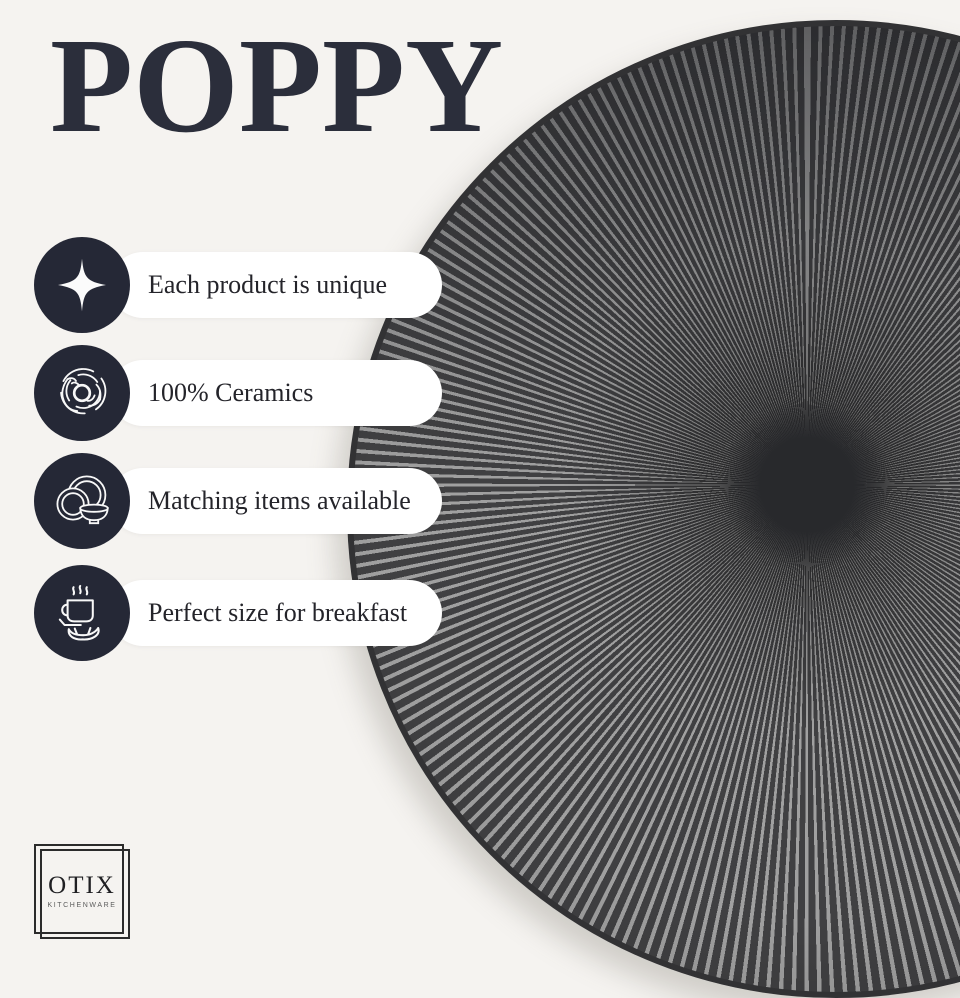 The image size is (960, 998). Describe the element at coordinates (82, 885) in the screenshot. I see `brand-name: OTIX` at that location.